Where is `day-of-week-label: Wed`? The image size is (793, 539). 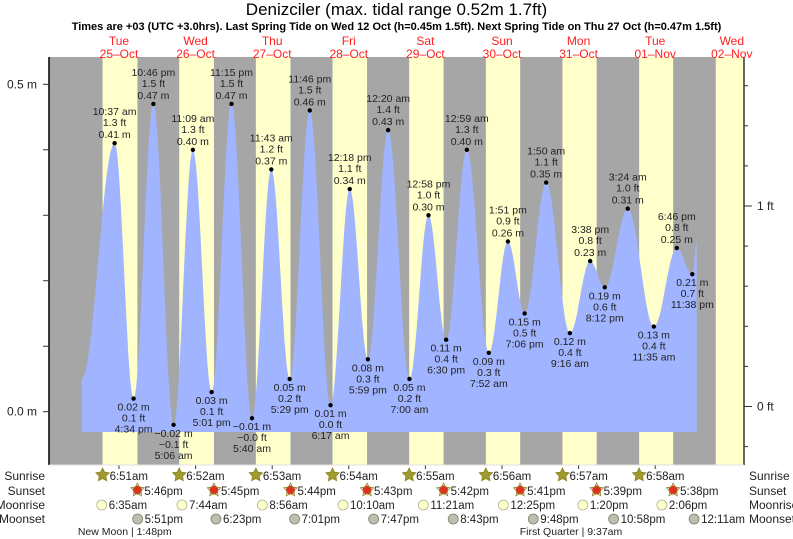
day-of-week-label: Wed is located at coordinates (732, 41).